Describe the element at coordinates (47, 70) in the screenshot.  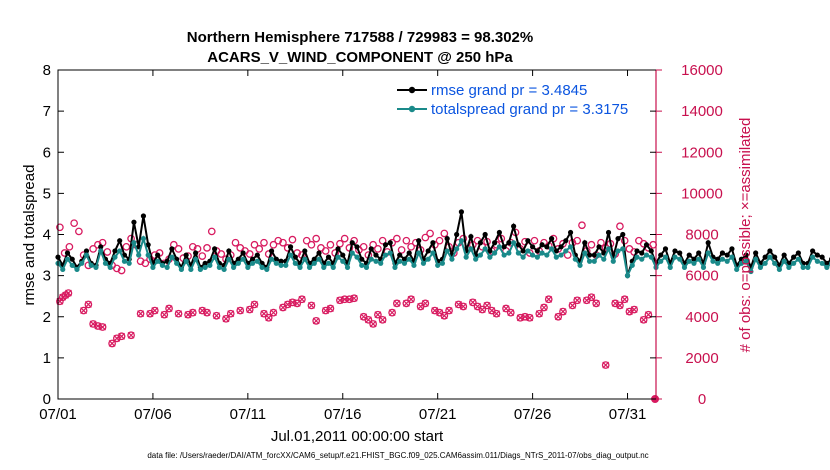
I see `y-tick-label-left: 8` at that location.